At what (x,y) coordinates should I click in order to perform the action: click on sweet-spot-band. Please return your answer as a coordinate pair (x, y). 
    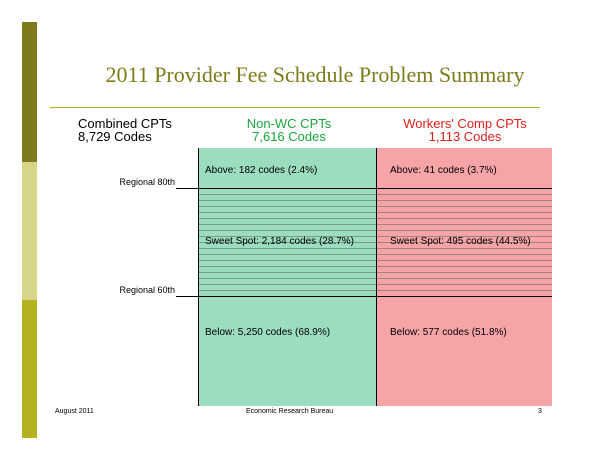
    Looking at the image, I should click on (375, 242).